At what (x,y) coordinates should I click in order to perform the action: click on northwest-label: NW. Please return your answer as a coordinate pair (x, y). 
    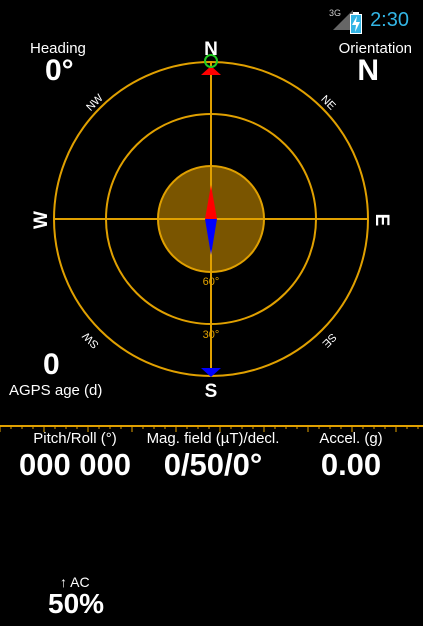
    Looking at the image, I should click on (95, 103).